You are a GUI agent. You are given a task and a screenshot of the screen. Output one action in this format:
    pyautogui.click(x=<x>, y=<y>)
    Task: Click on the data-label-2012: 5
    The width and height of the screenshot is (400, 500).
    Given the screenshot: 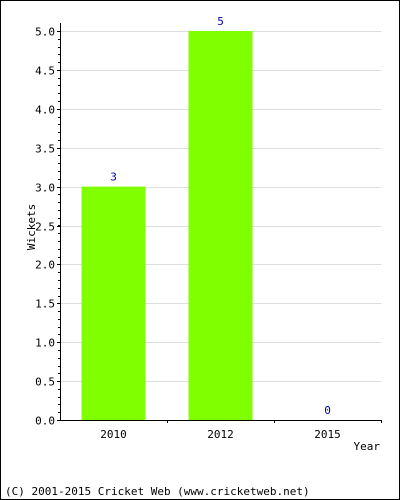 What is the action you would take?
    pyautogui.click(x=220, y=21)
    